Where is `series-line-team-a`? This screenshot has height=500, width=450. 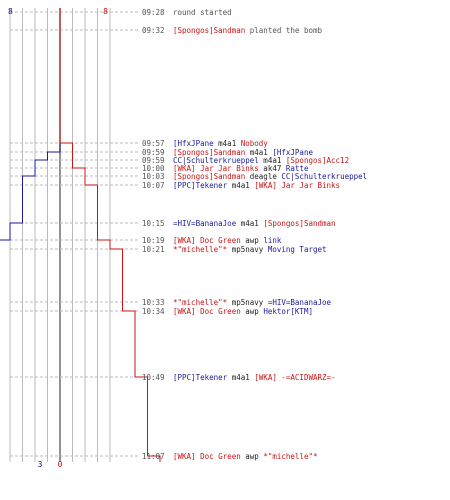
series-line-team-a is located at coordinates (30, 124).